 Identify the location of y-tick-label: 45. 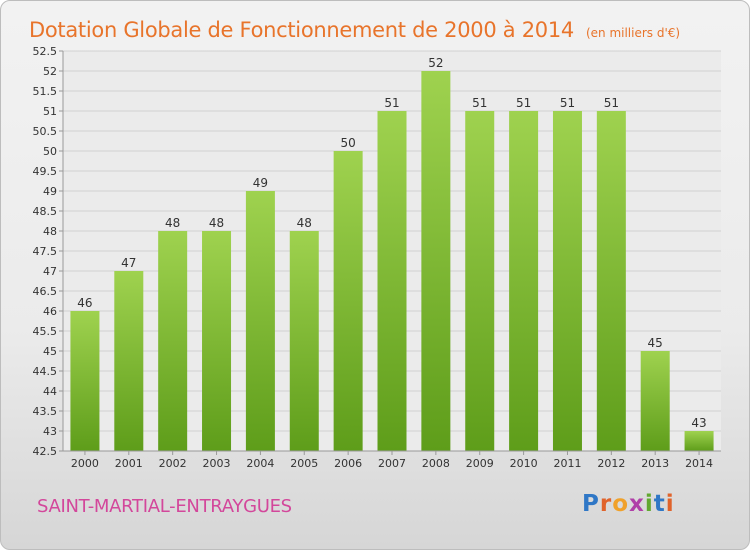
(50, 351).